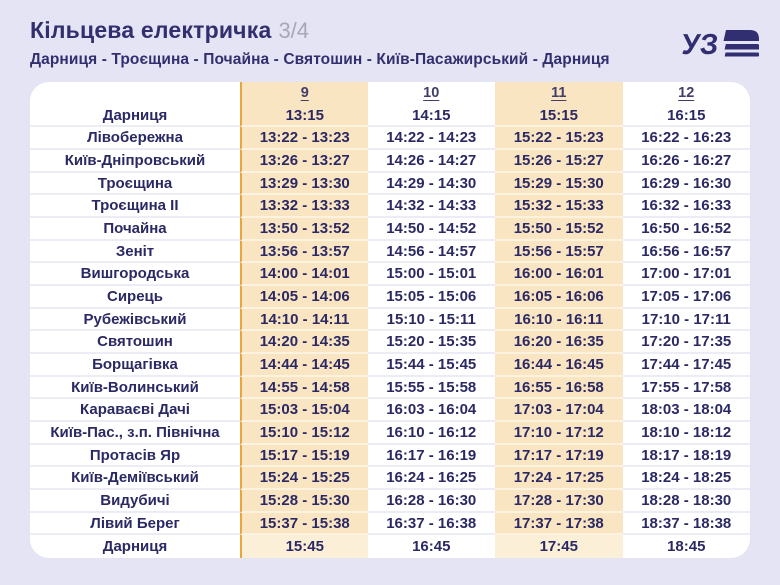 The width and height of the screenshot is (780, 585). I want to click on time-cell: 14:55 - 14:58, so click(304, 388).